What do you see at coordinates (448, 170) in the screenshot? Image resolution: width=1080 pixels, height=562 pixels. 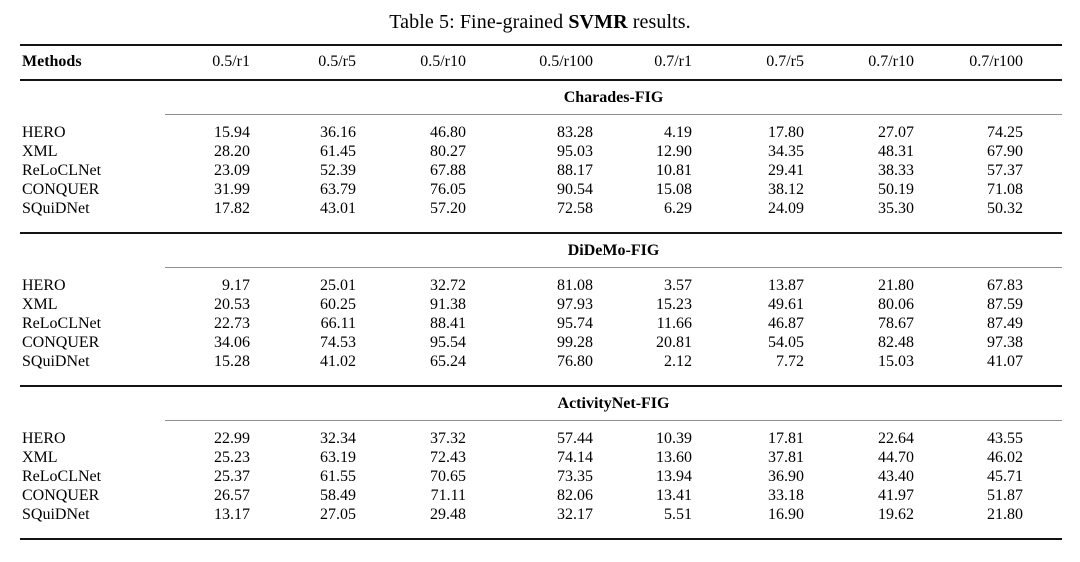 I see `metric-value: 67.88` at bounding box center [448, 170].